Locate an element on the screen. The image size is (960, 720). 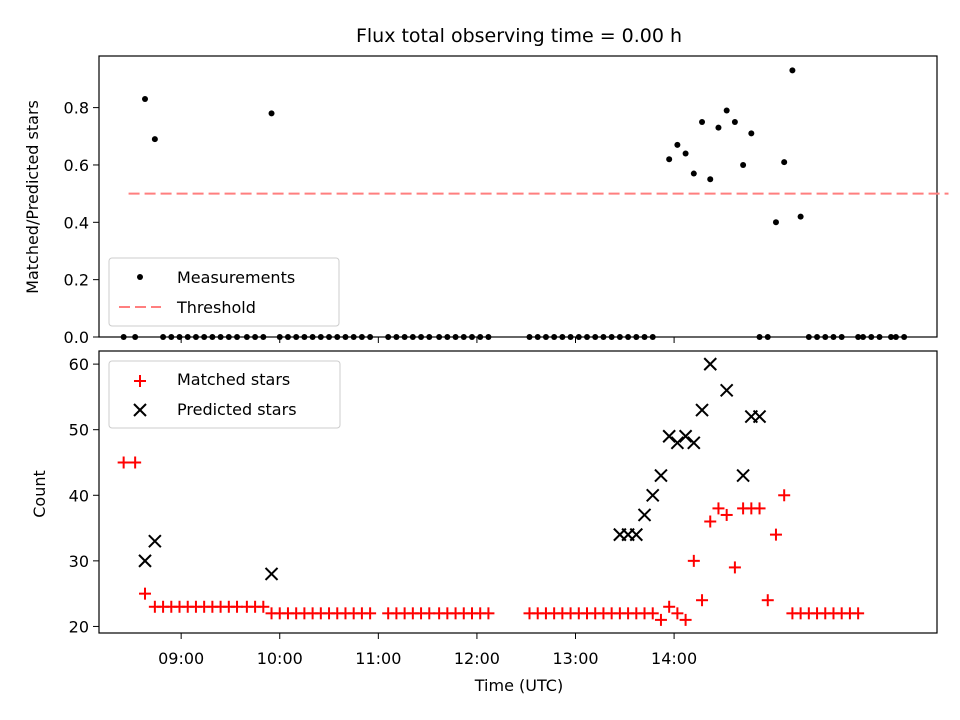
bottom-x-tick-label: 09:00 is located at coordinates (181, 658).